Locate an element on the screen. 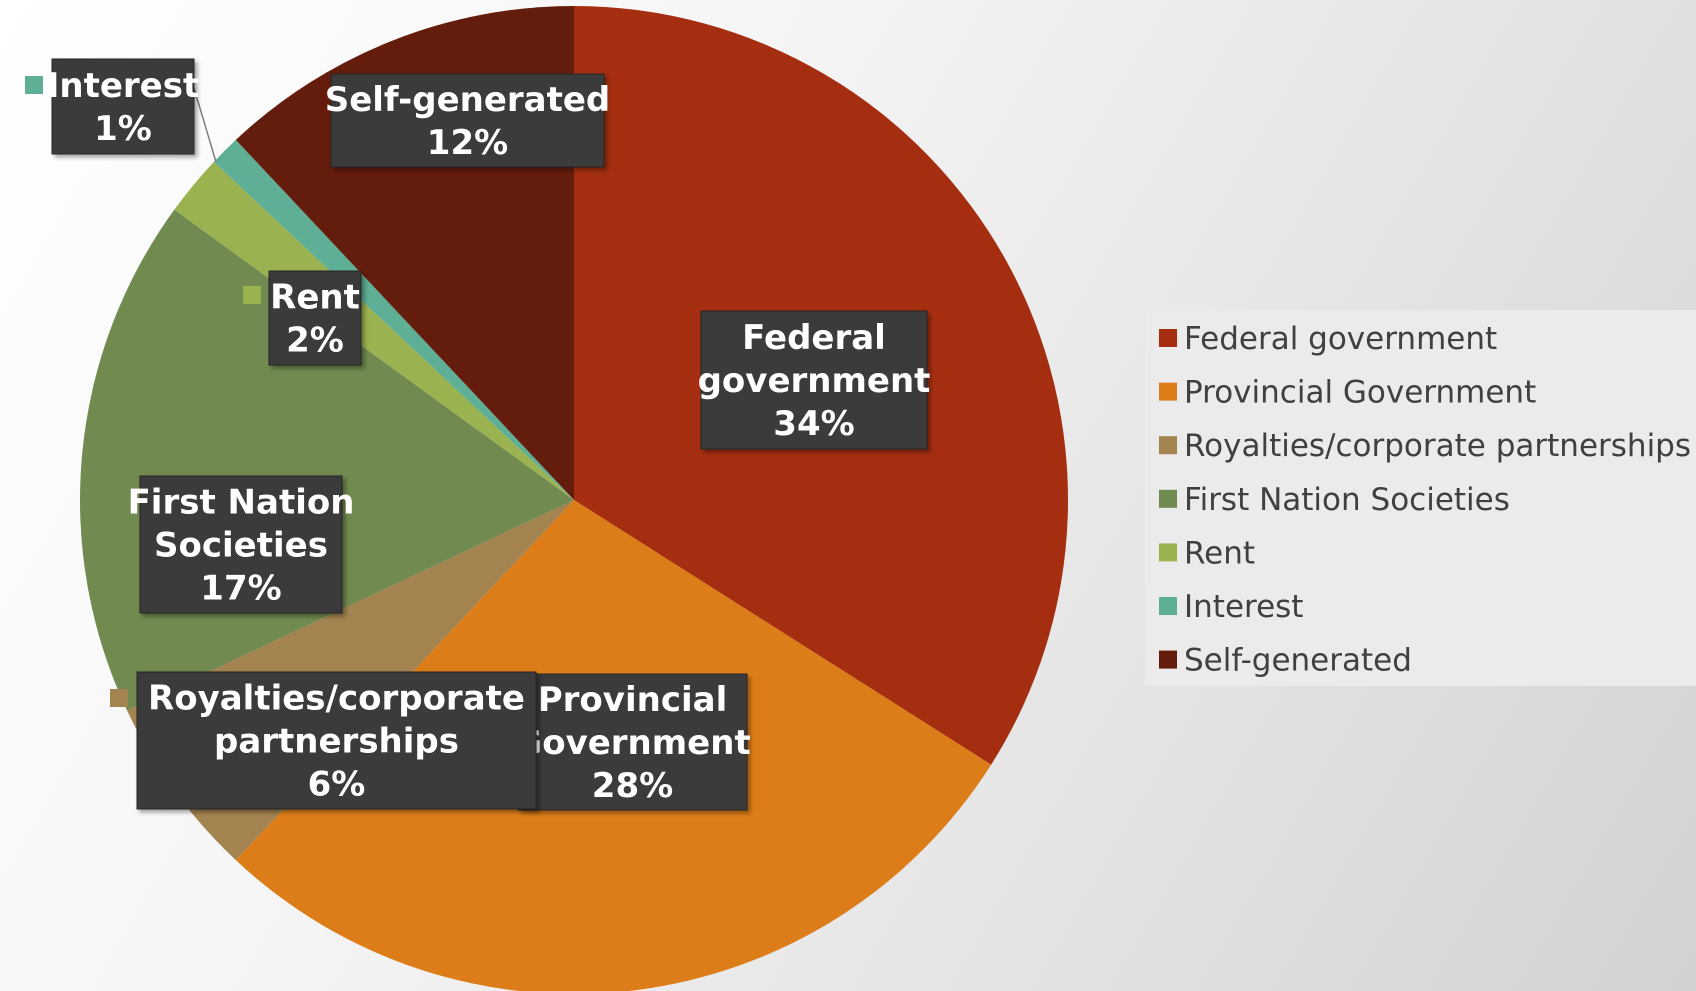 The width and height of the screenshot is (1696, 991). legend-item-provincial-government: Provincial Government is located at coordinates (1347, 393).